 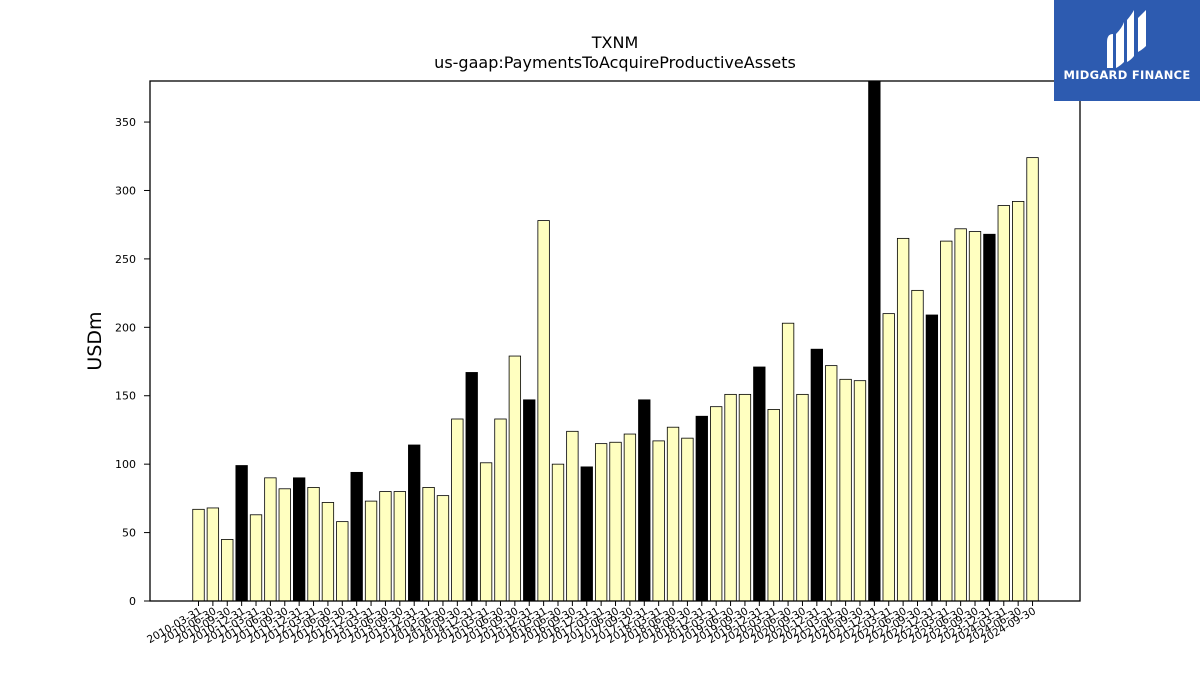 I want to click on logo-text: MIDGARD FINANCE, so click(x=1127, y=75).